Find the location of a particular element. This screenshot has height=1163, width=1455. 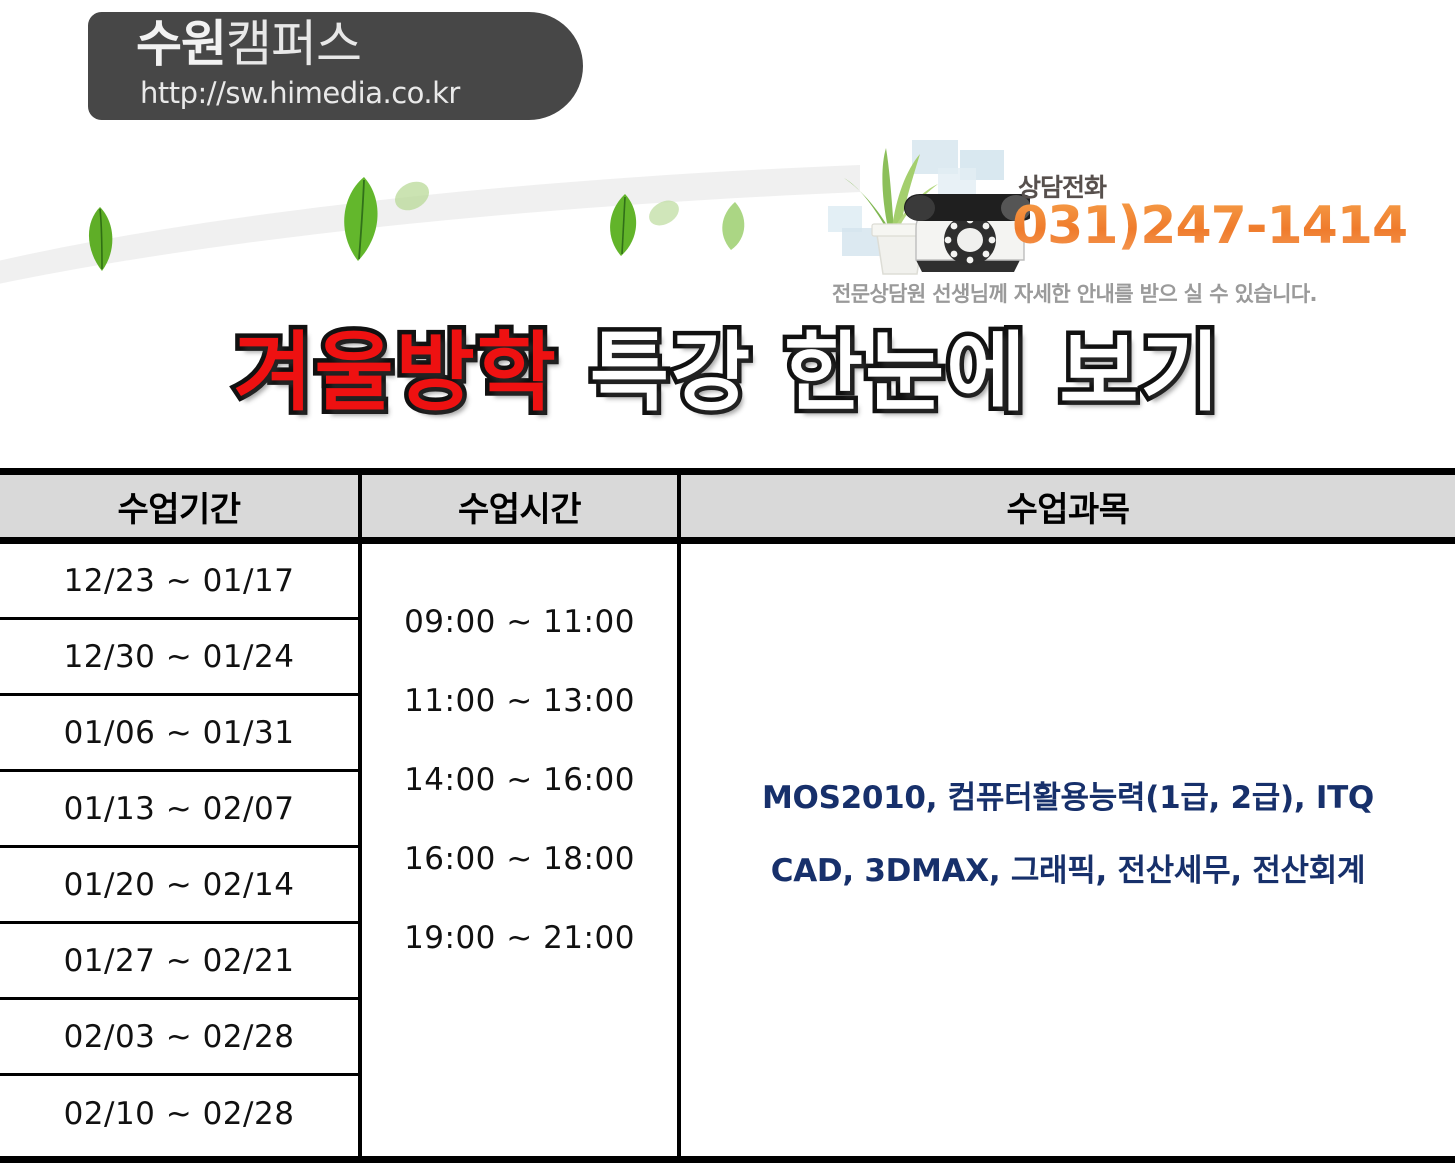

table-row: 02/10 ~ 02/28 is located at coordinates (179, 1114).